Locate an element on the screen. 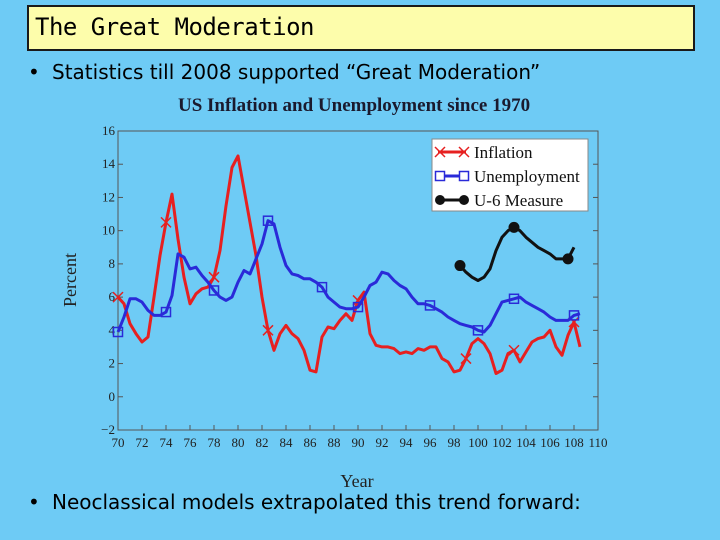 The image size is (720, 540). x-tick-label: 78 is located at coordinates (214, 442).